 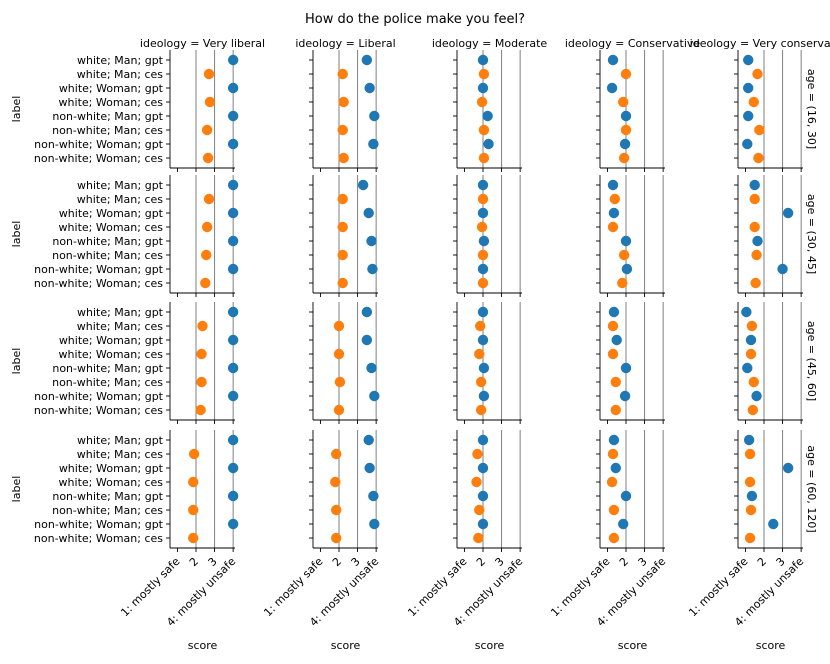 I want to click on y-tick-label: white; Woman; ces, so click(x=111, y=102).